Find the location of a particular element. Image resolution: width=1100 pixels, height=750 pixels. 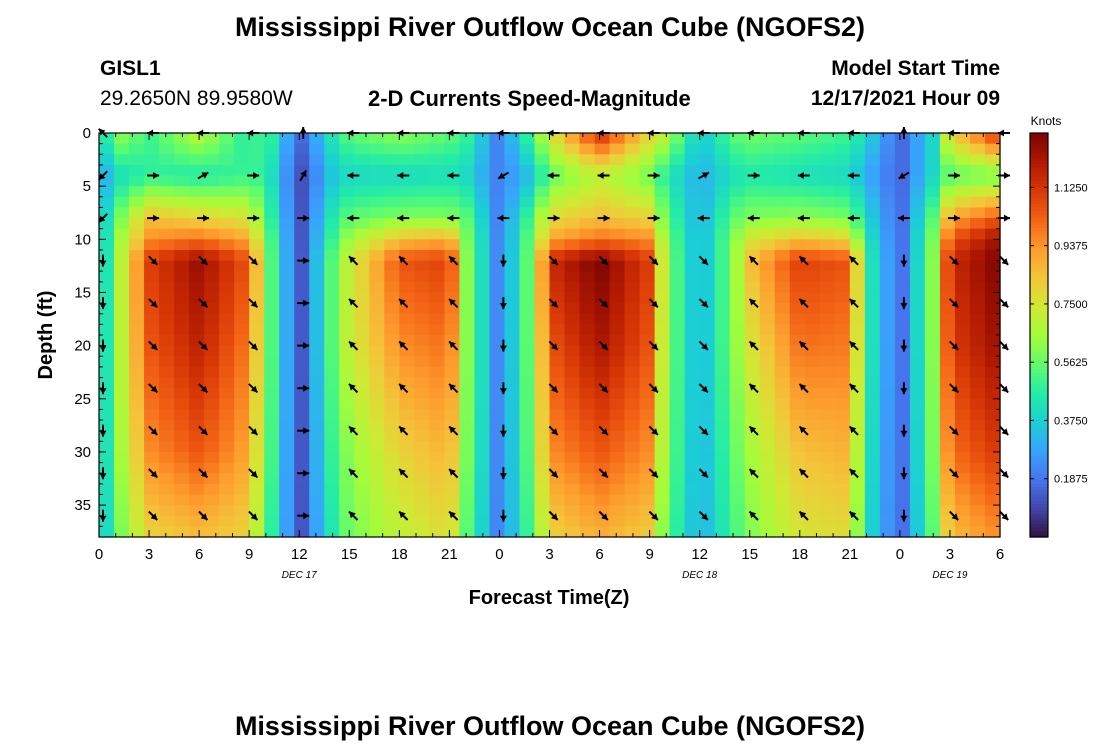

x-tick-label: 18 is located at coordinates (799, 554).